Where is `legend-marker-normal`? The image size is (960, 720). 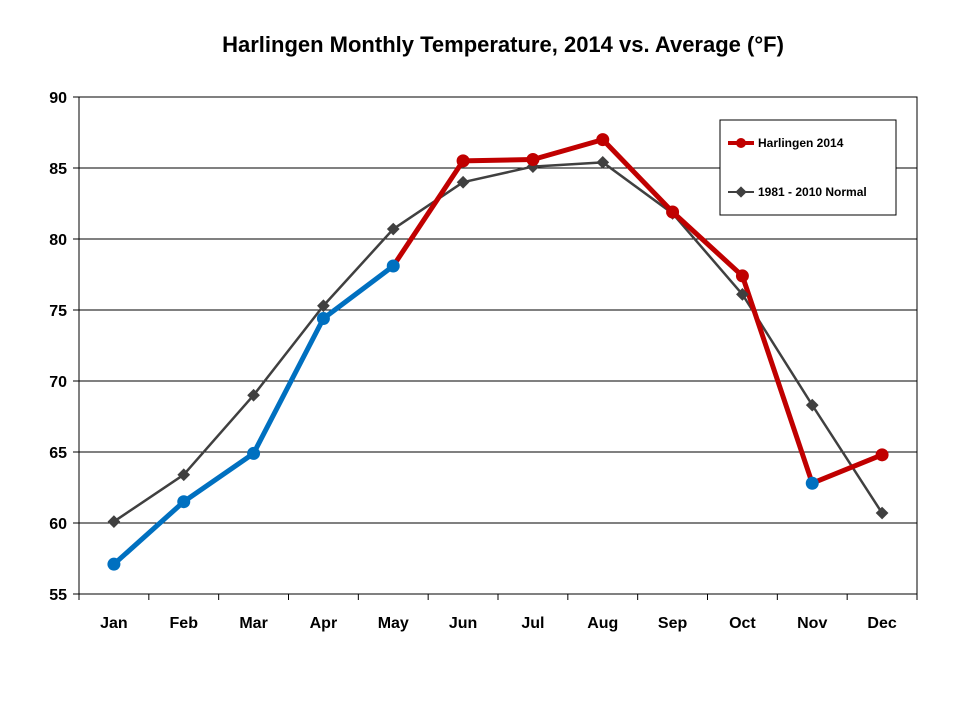
legend-marker-normal is located at coordinates (741, 192).